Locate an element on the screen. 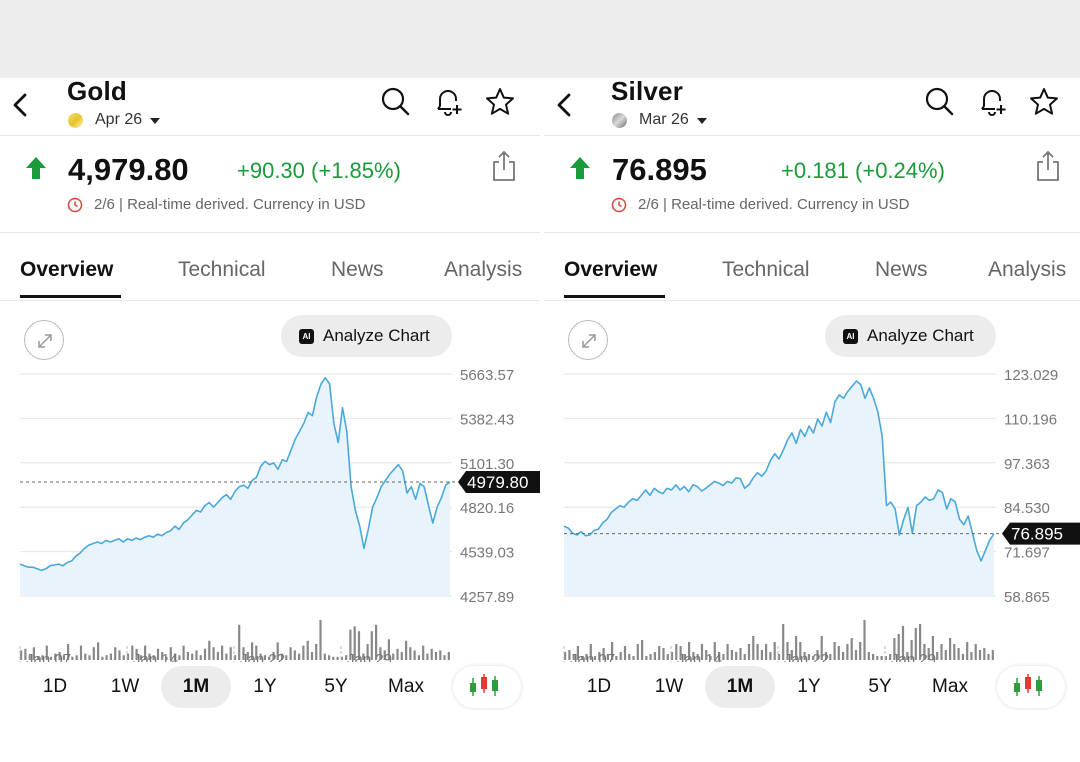 This screenshot has height=762, width=1080. header-divider is located at coordinates (812, 135).